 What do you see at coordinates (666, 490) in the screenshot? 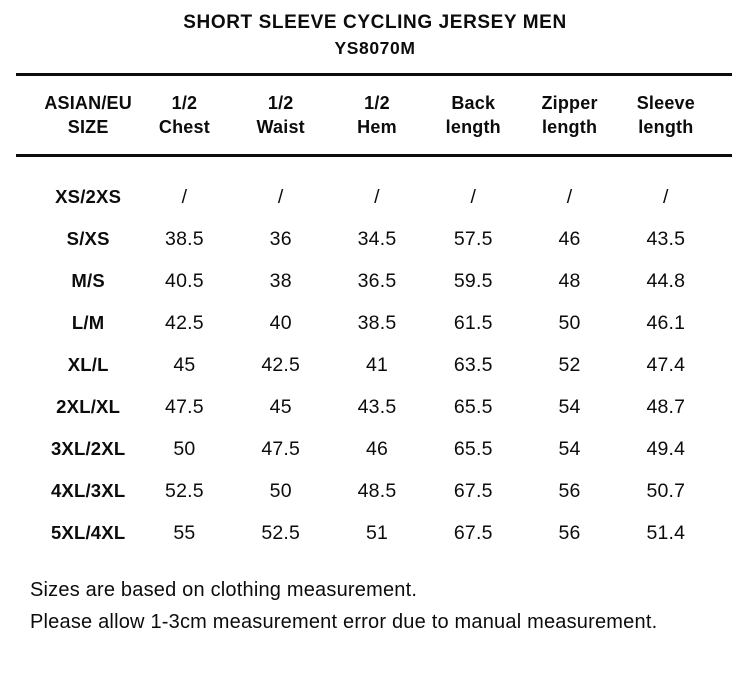
I see `value-cell: 50.7` at bounding box center [666, 490].